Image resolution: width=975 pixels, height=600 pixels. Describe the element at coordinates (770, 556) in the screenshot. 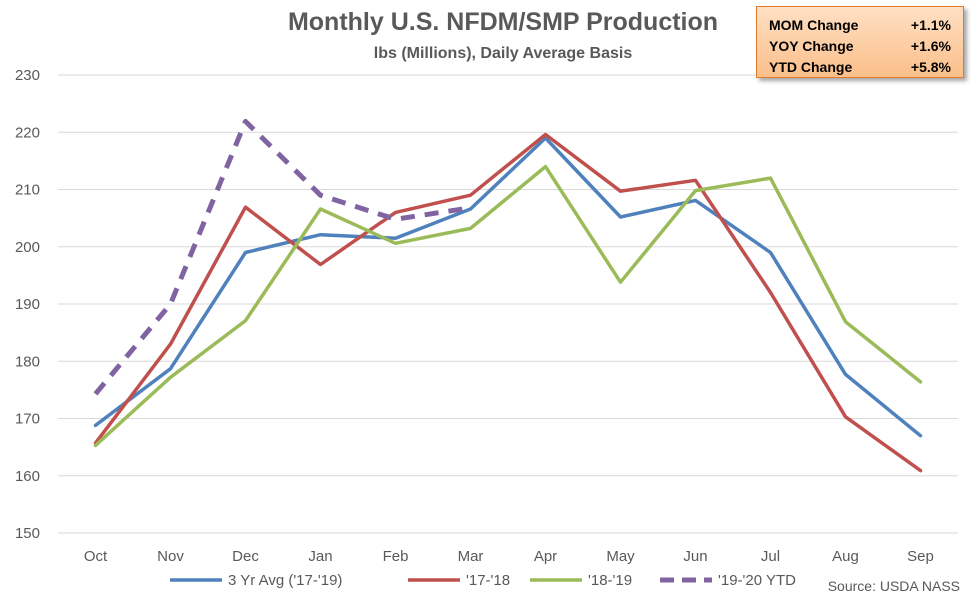

I see `x-tick-label: Jul` at that location.